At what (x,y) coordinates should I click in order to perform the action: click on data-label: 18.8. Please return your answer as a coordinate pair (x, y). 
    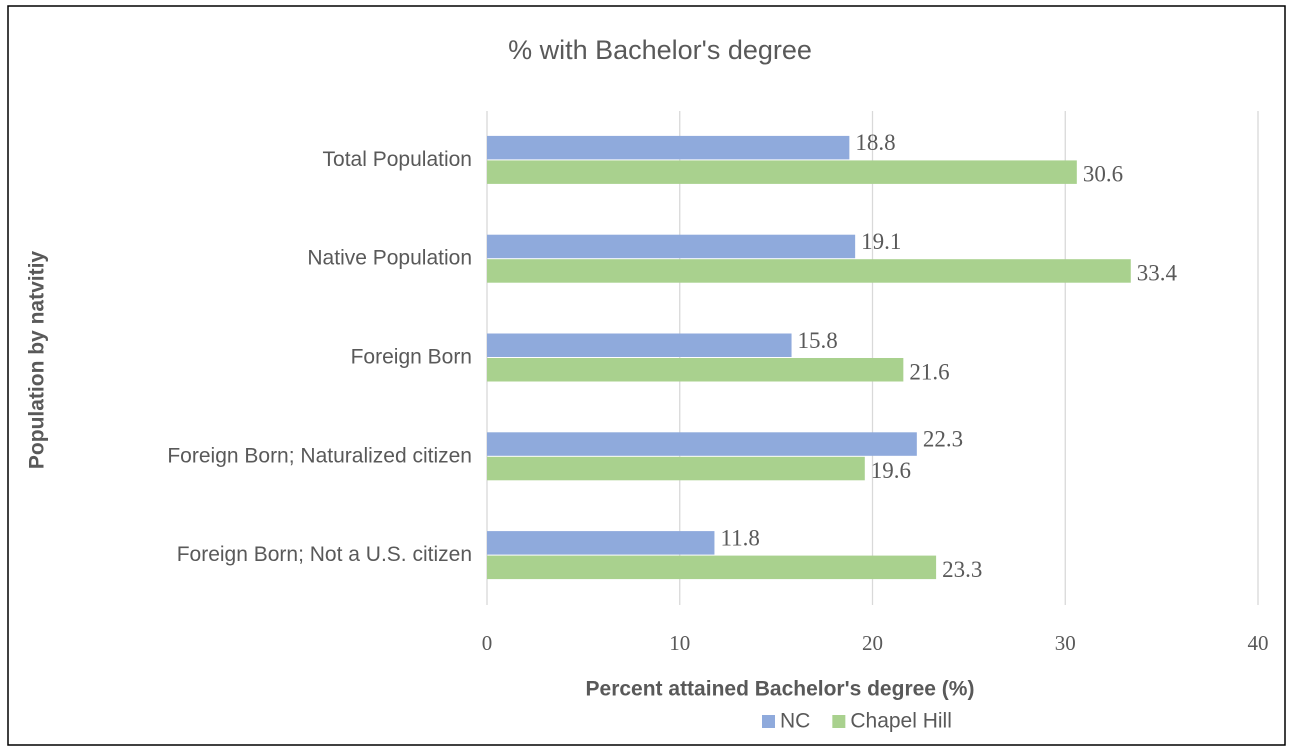
    Looking at the image, I should click on (875, 142).